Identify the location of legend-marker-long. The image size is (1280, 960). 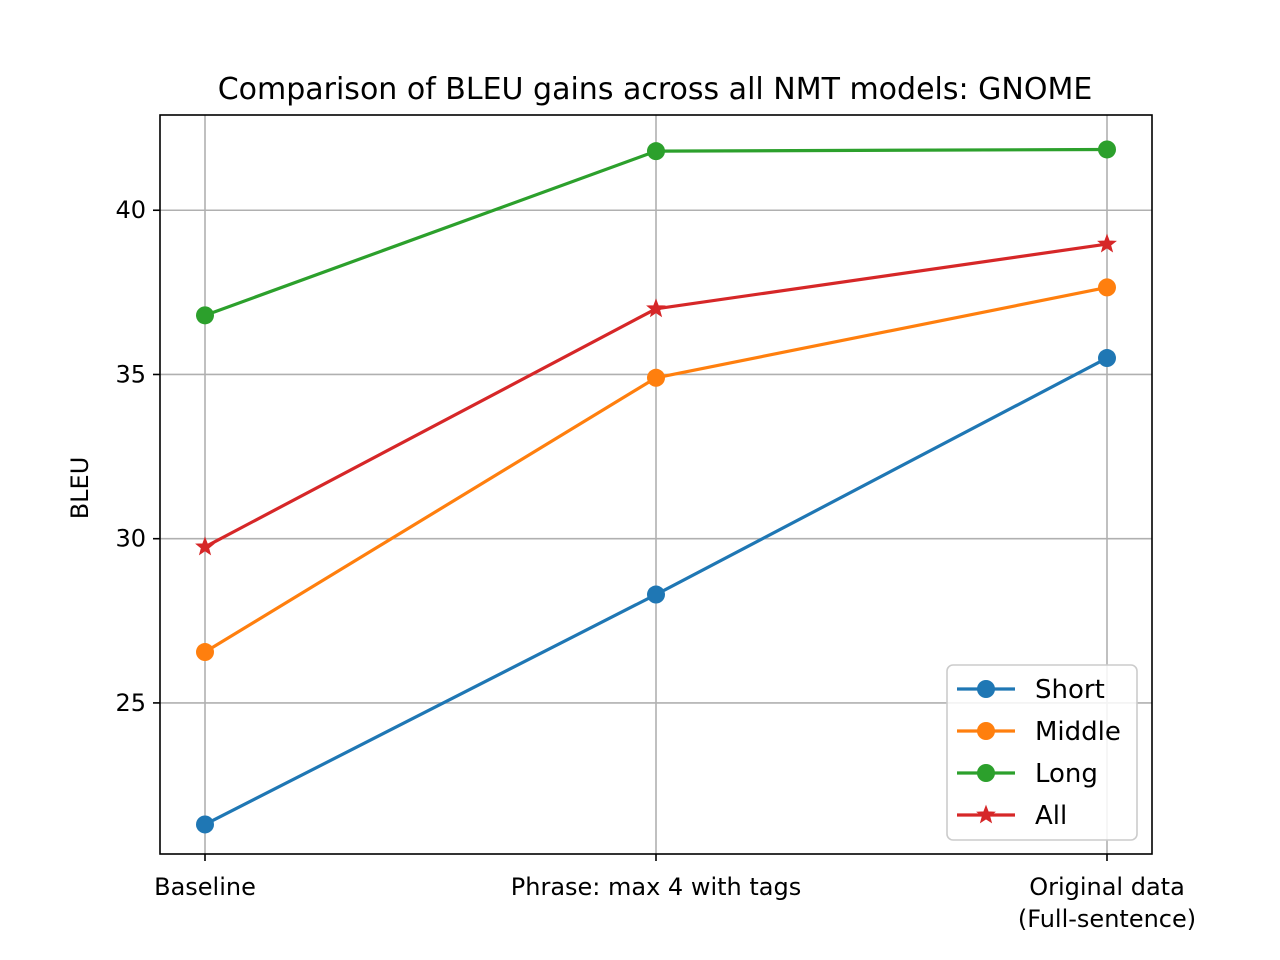
(986, 773).